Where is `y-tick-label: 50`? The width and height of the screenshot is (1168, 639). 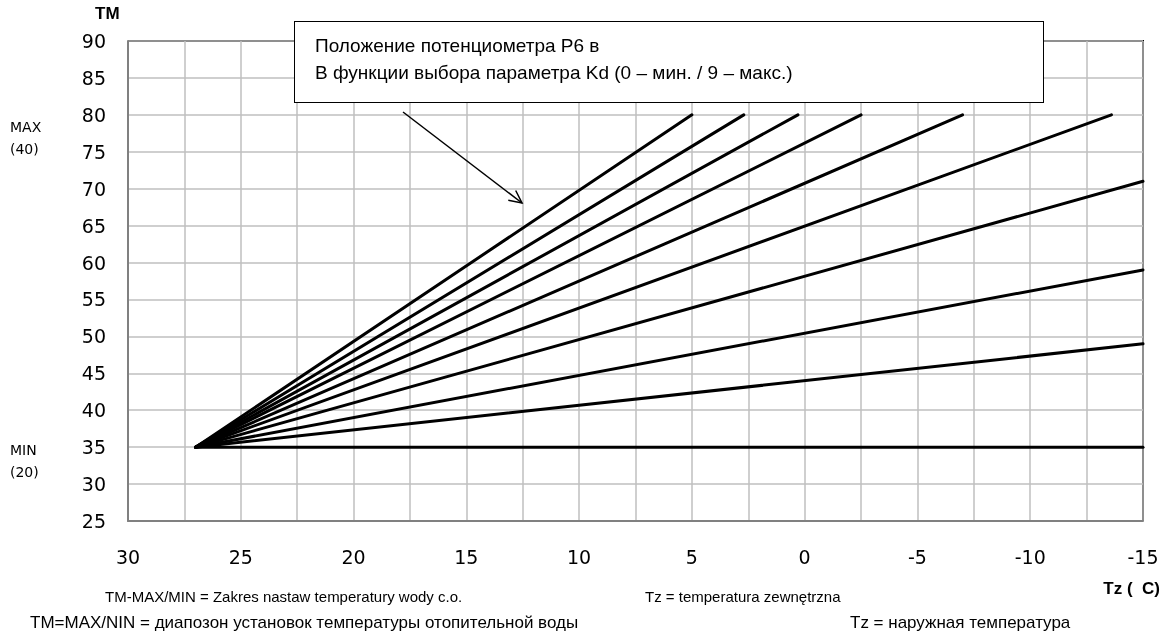
y-tick-label: 50 is located at coordinates (93, 336).